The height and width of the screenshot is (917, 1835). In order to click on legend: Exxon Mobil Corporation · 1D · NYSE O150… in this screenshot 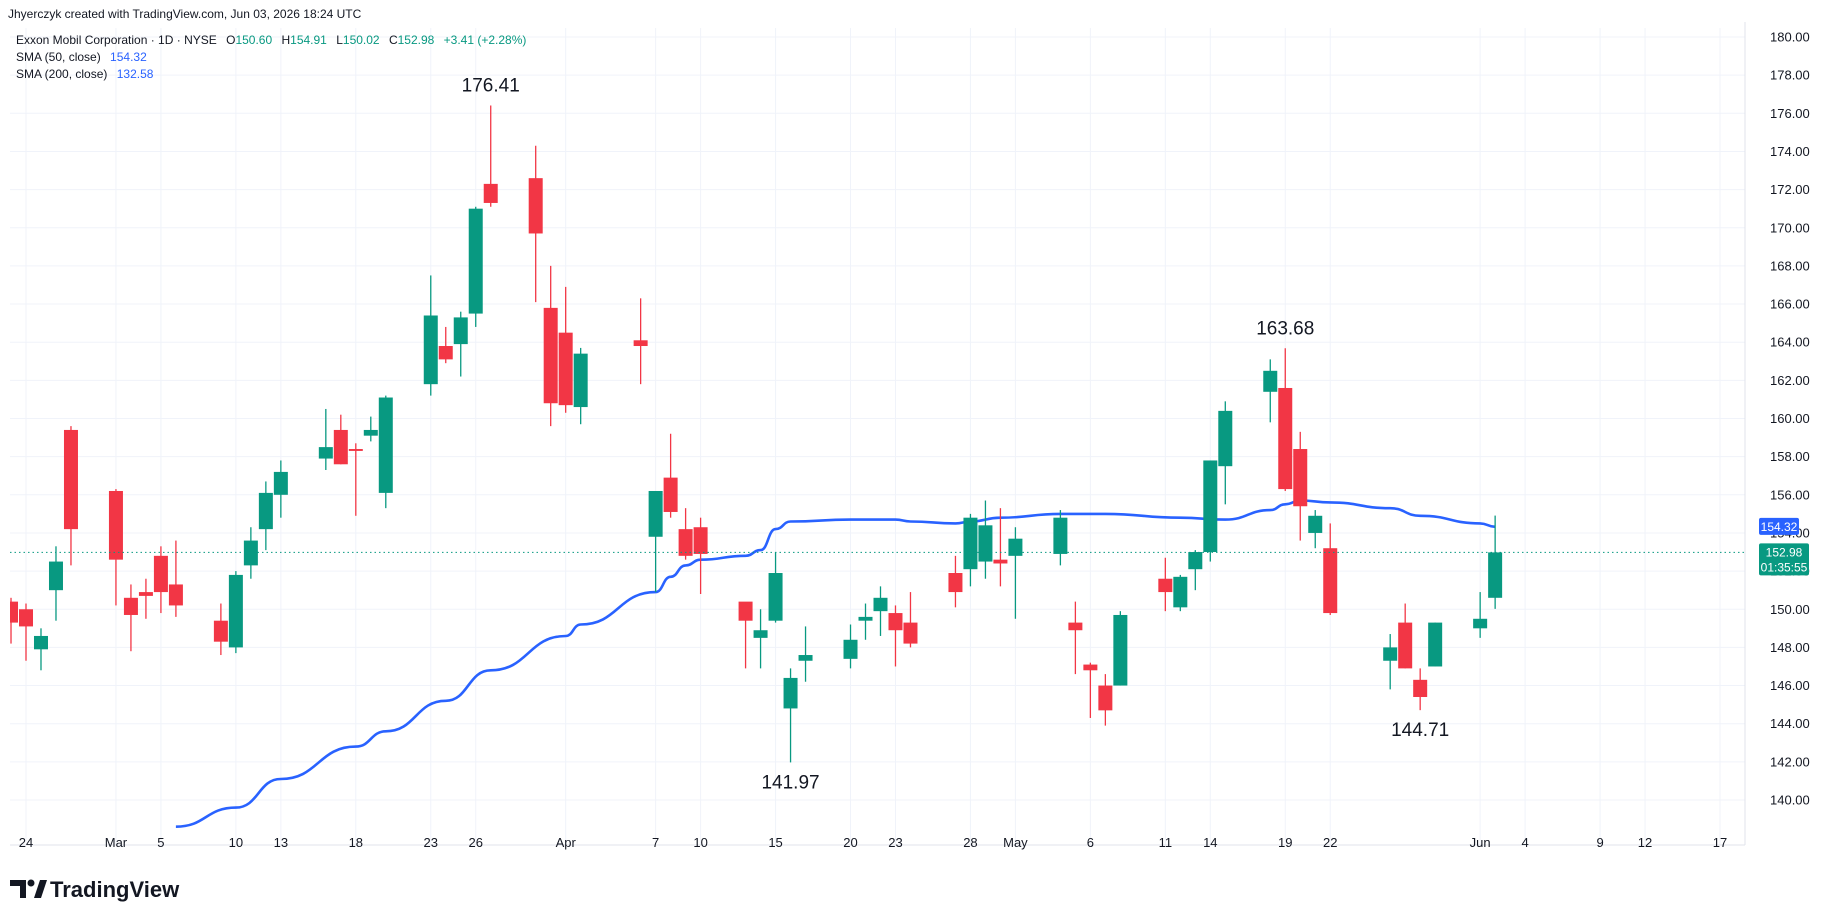, I will do `click(271, 57)`.